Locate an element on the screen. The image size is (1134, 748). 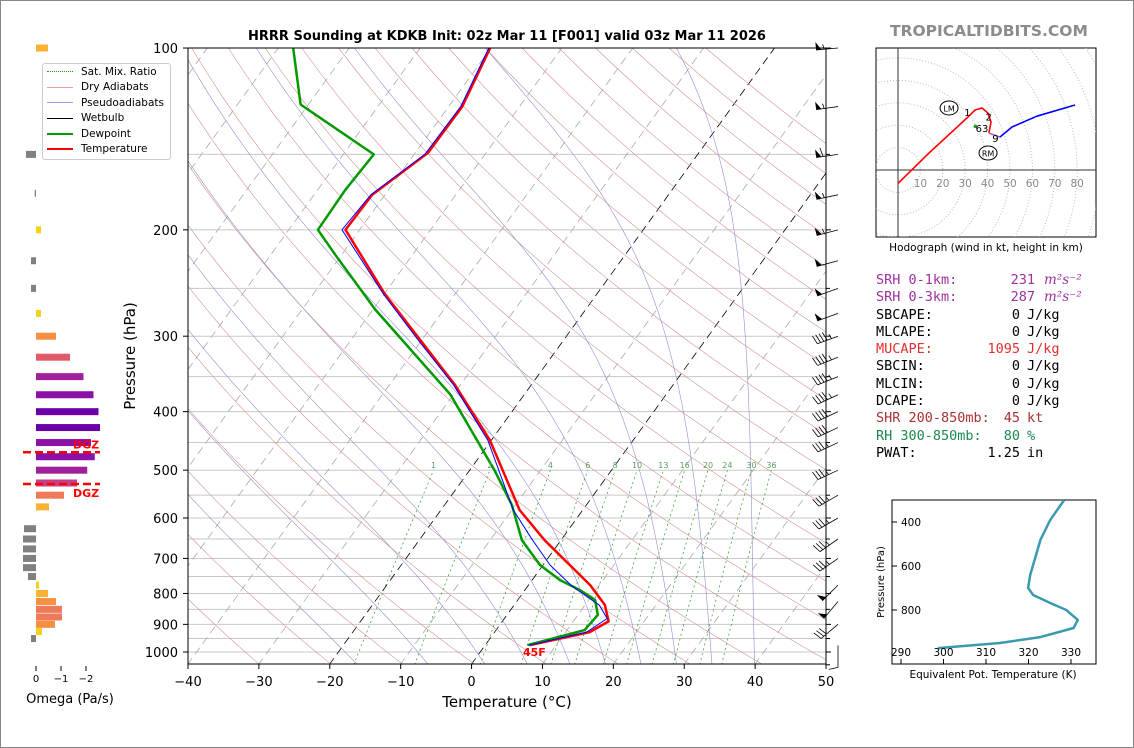
legend-item-mixing-ratio: Sat. Mix. Ratio is located at coordinates (106, 72).